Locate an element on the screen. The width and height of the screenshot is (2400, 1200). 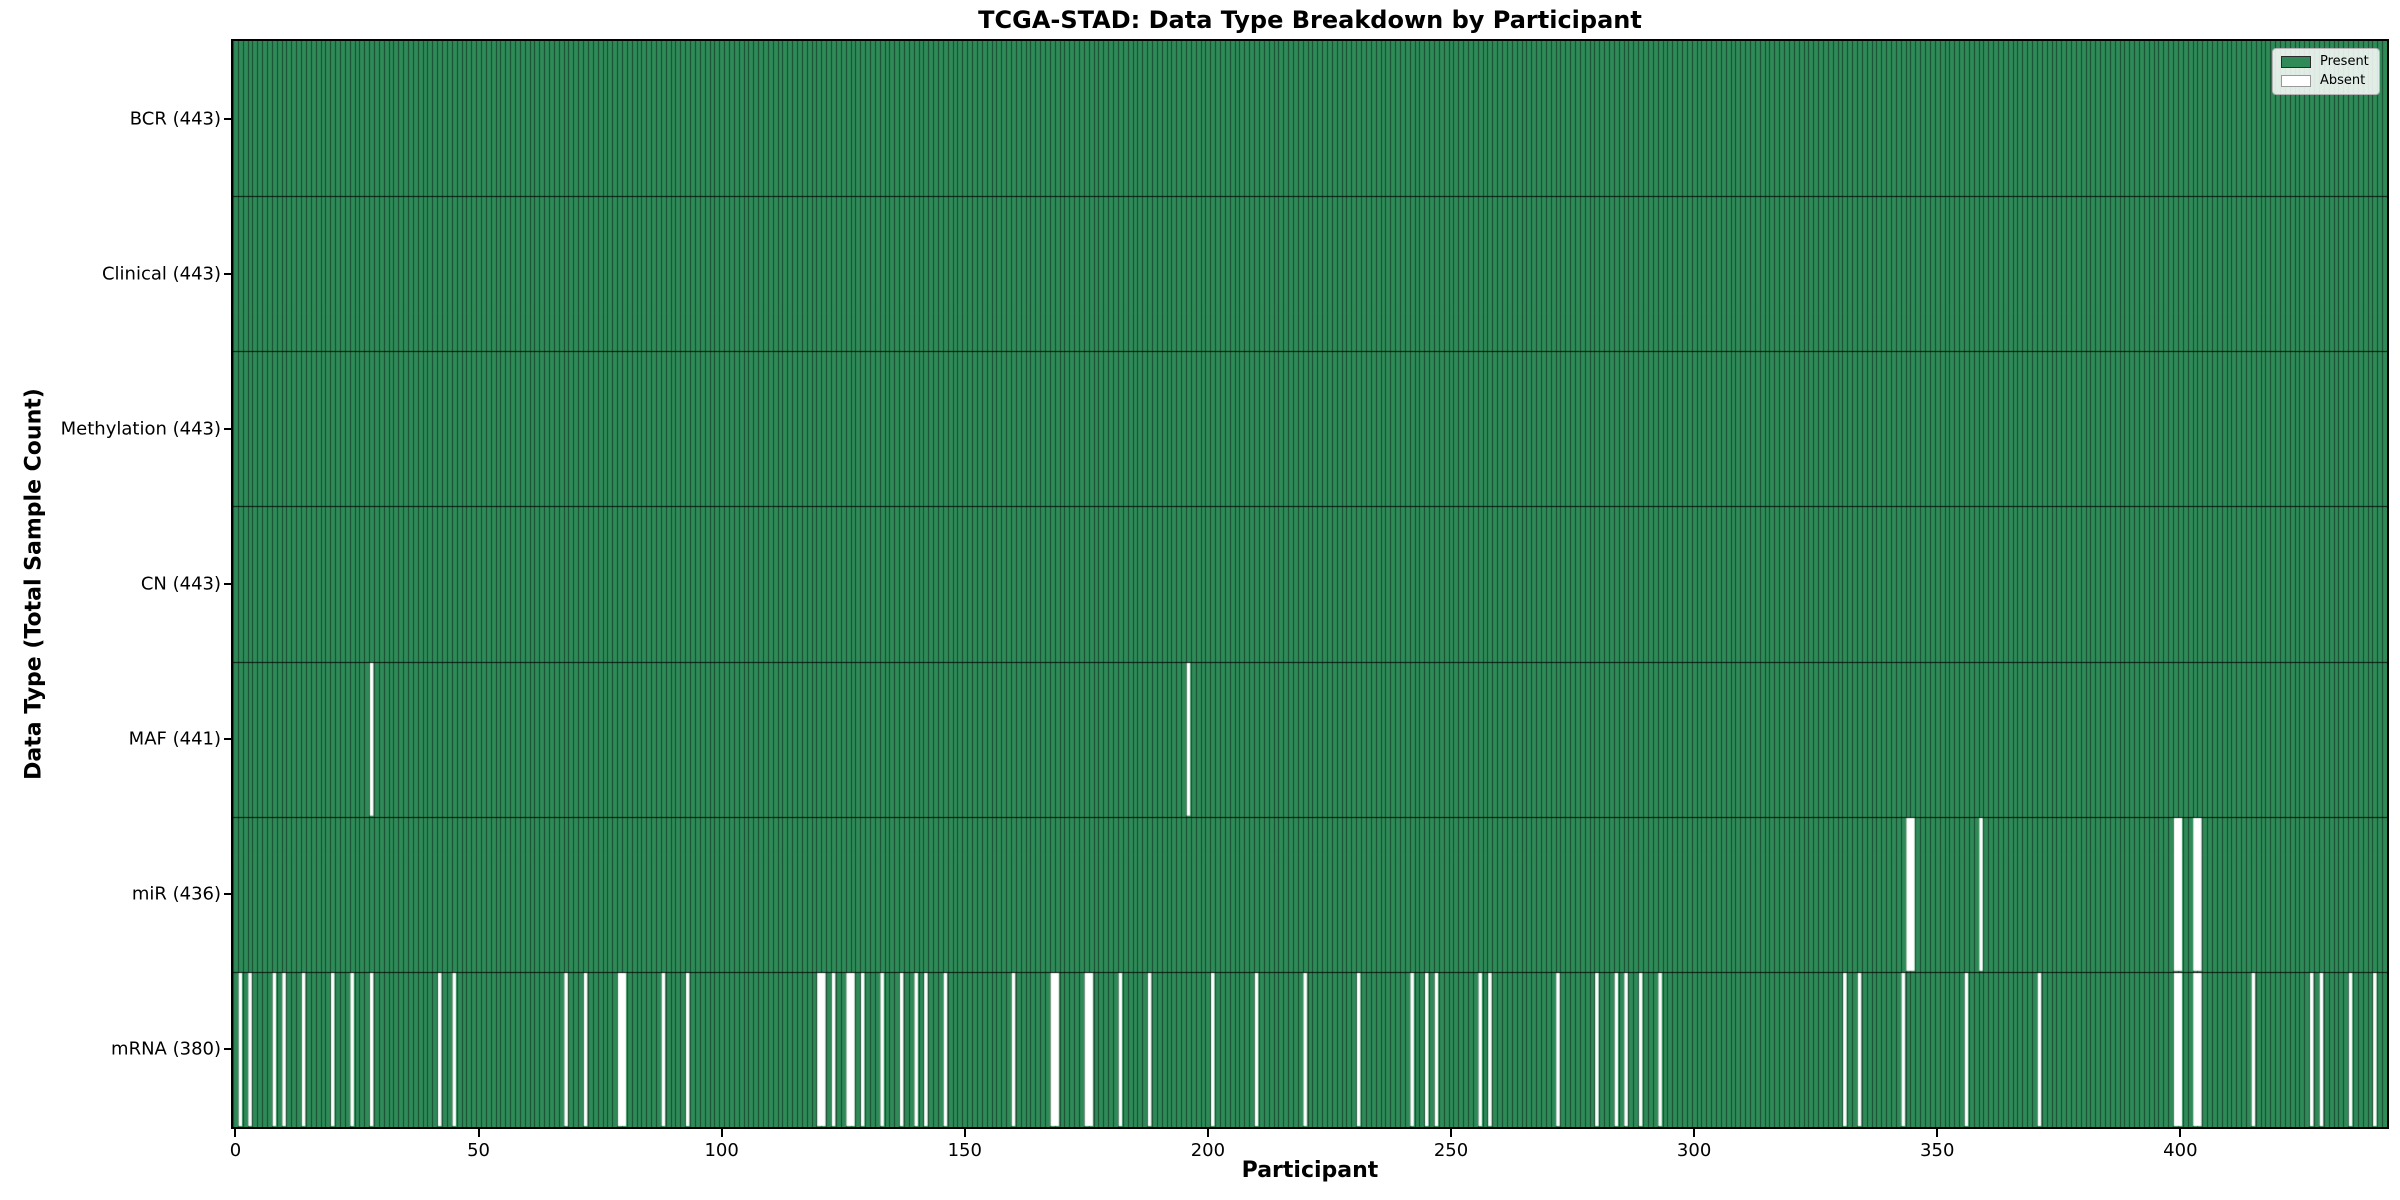
legend-item-absent: Absent is located at coordinates (2325, 81).